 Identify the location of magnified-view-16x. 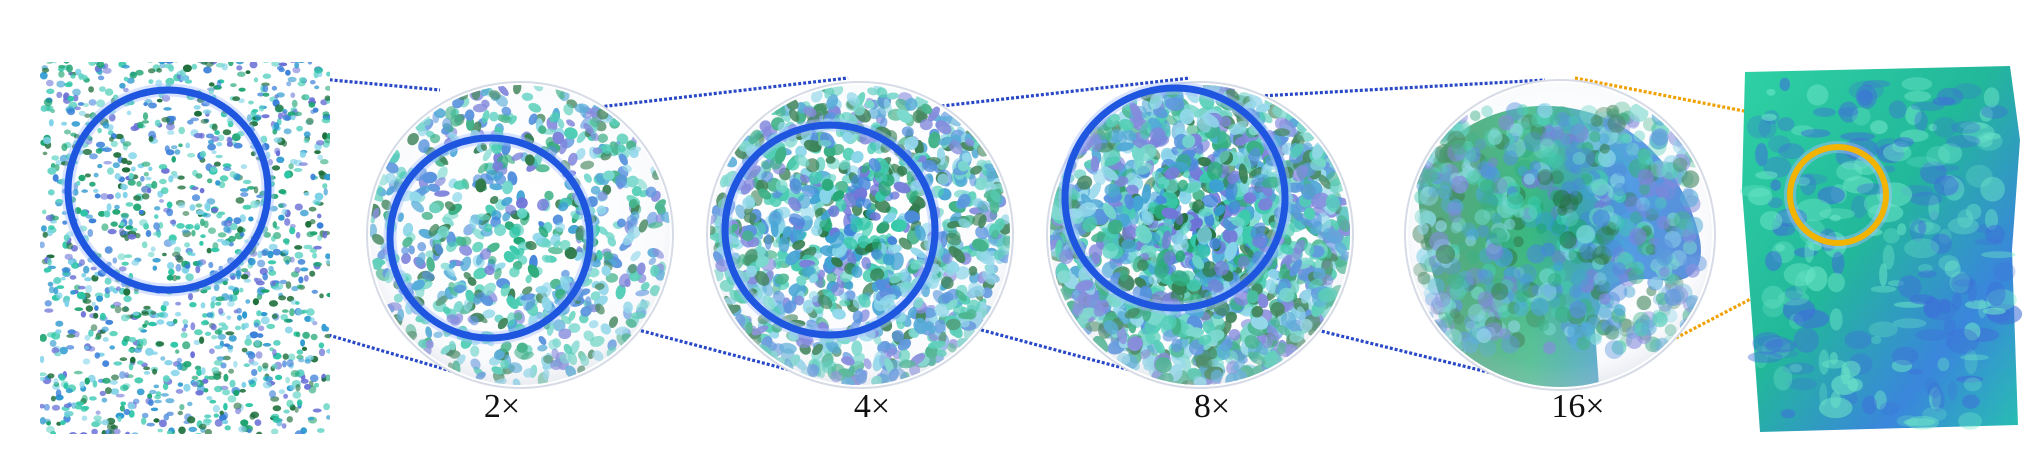
(1560, 235).